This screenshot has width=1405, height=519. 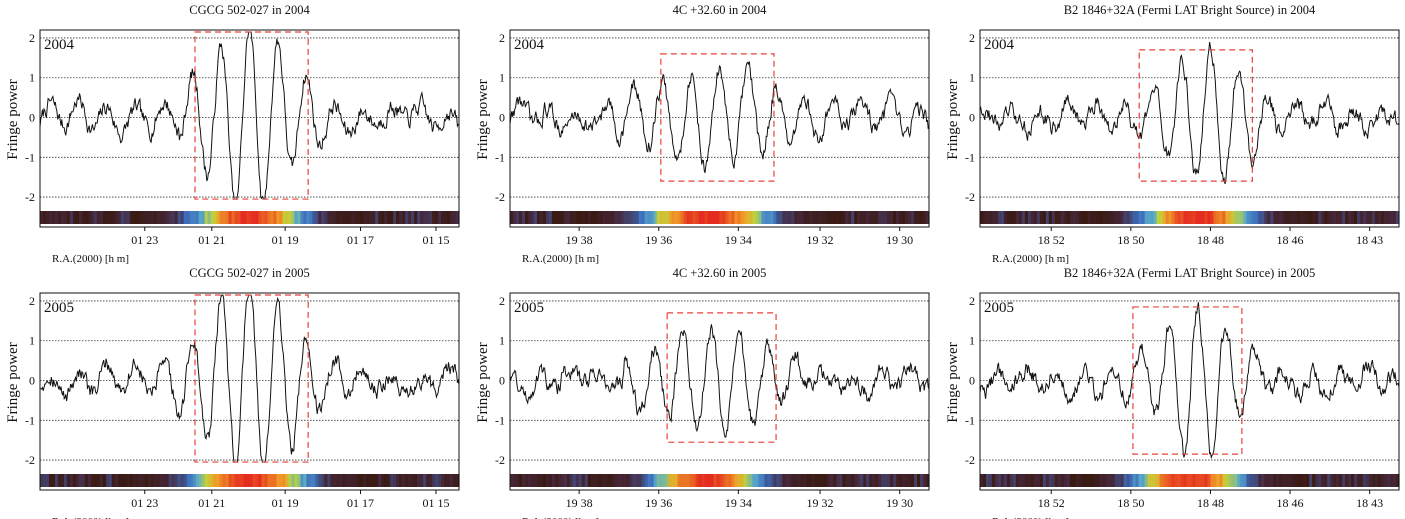 I want to click on year-label: 2004, so click(x=529, y=45).